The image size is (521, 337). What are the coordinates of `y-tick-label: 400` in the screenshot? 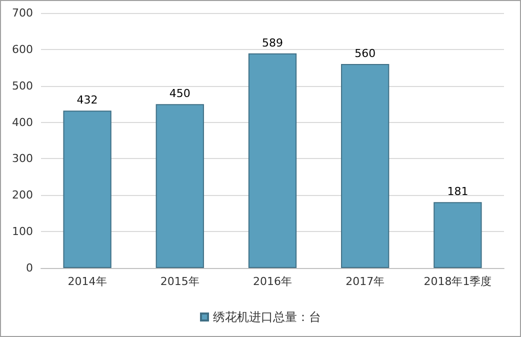 It's located at (22, 122).